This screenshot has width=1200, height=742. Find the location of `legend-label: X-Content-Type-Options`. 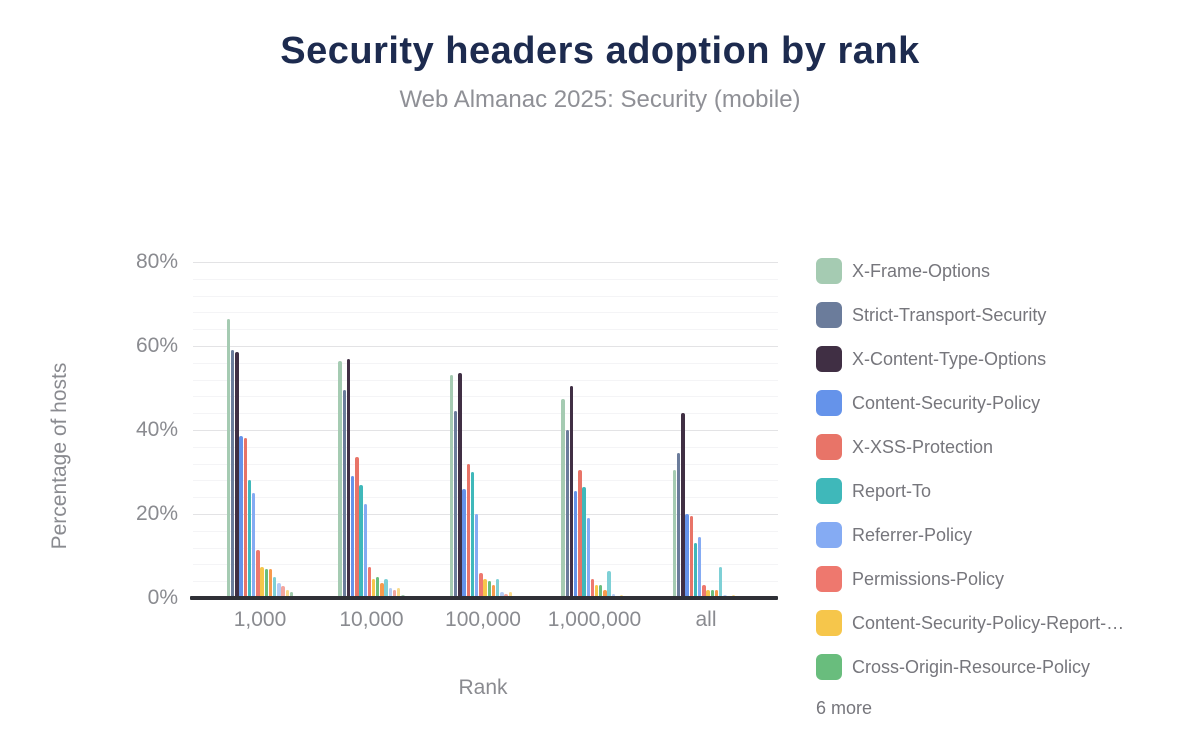

legend-label: X-Content-Type-Options is located at coordinates (949, 358).